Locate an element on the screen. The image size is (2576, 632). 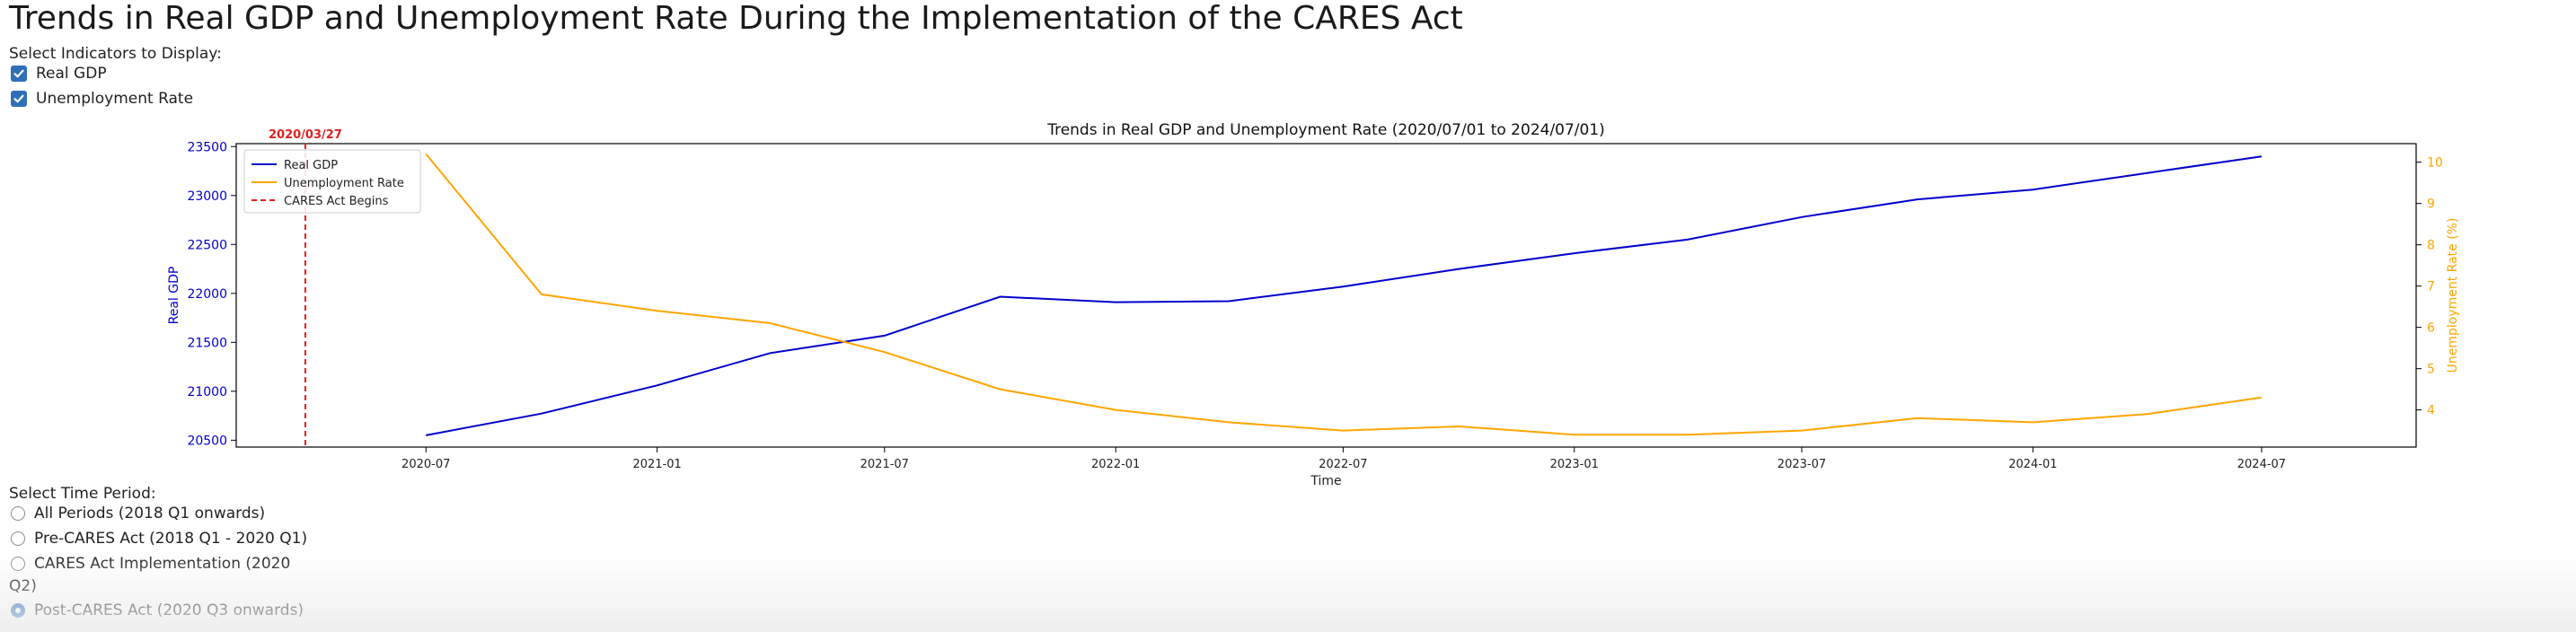
x-tick-label: 2024-07 is located at coordinates (2261, 464).